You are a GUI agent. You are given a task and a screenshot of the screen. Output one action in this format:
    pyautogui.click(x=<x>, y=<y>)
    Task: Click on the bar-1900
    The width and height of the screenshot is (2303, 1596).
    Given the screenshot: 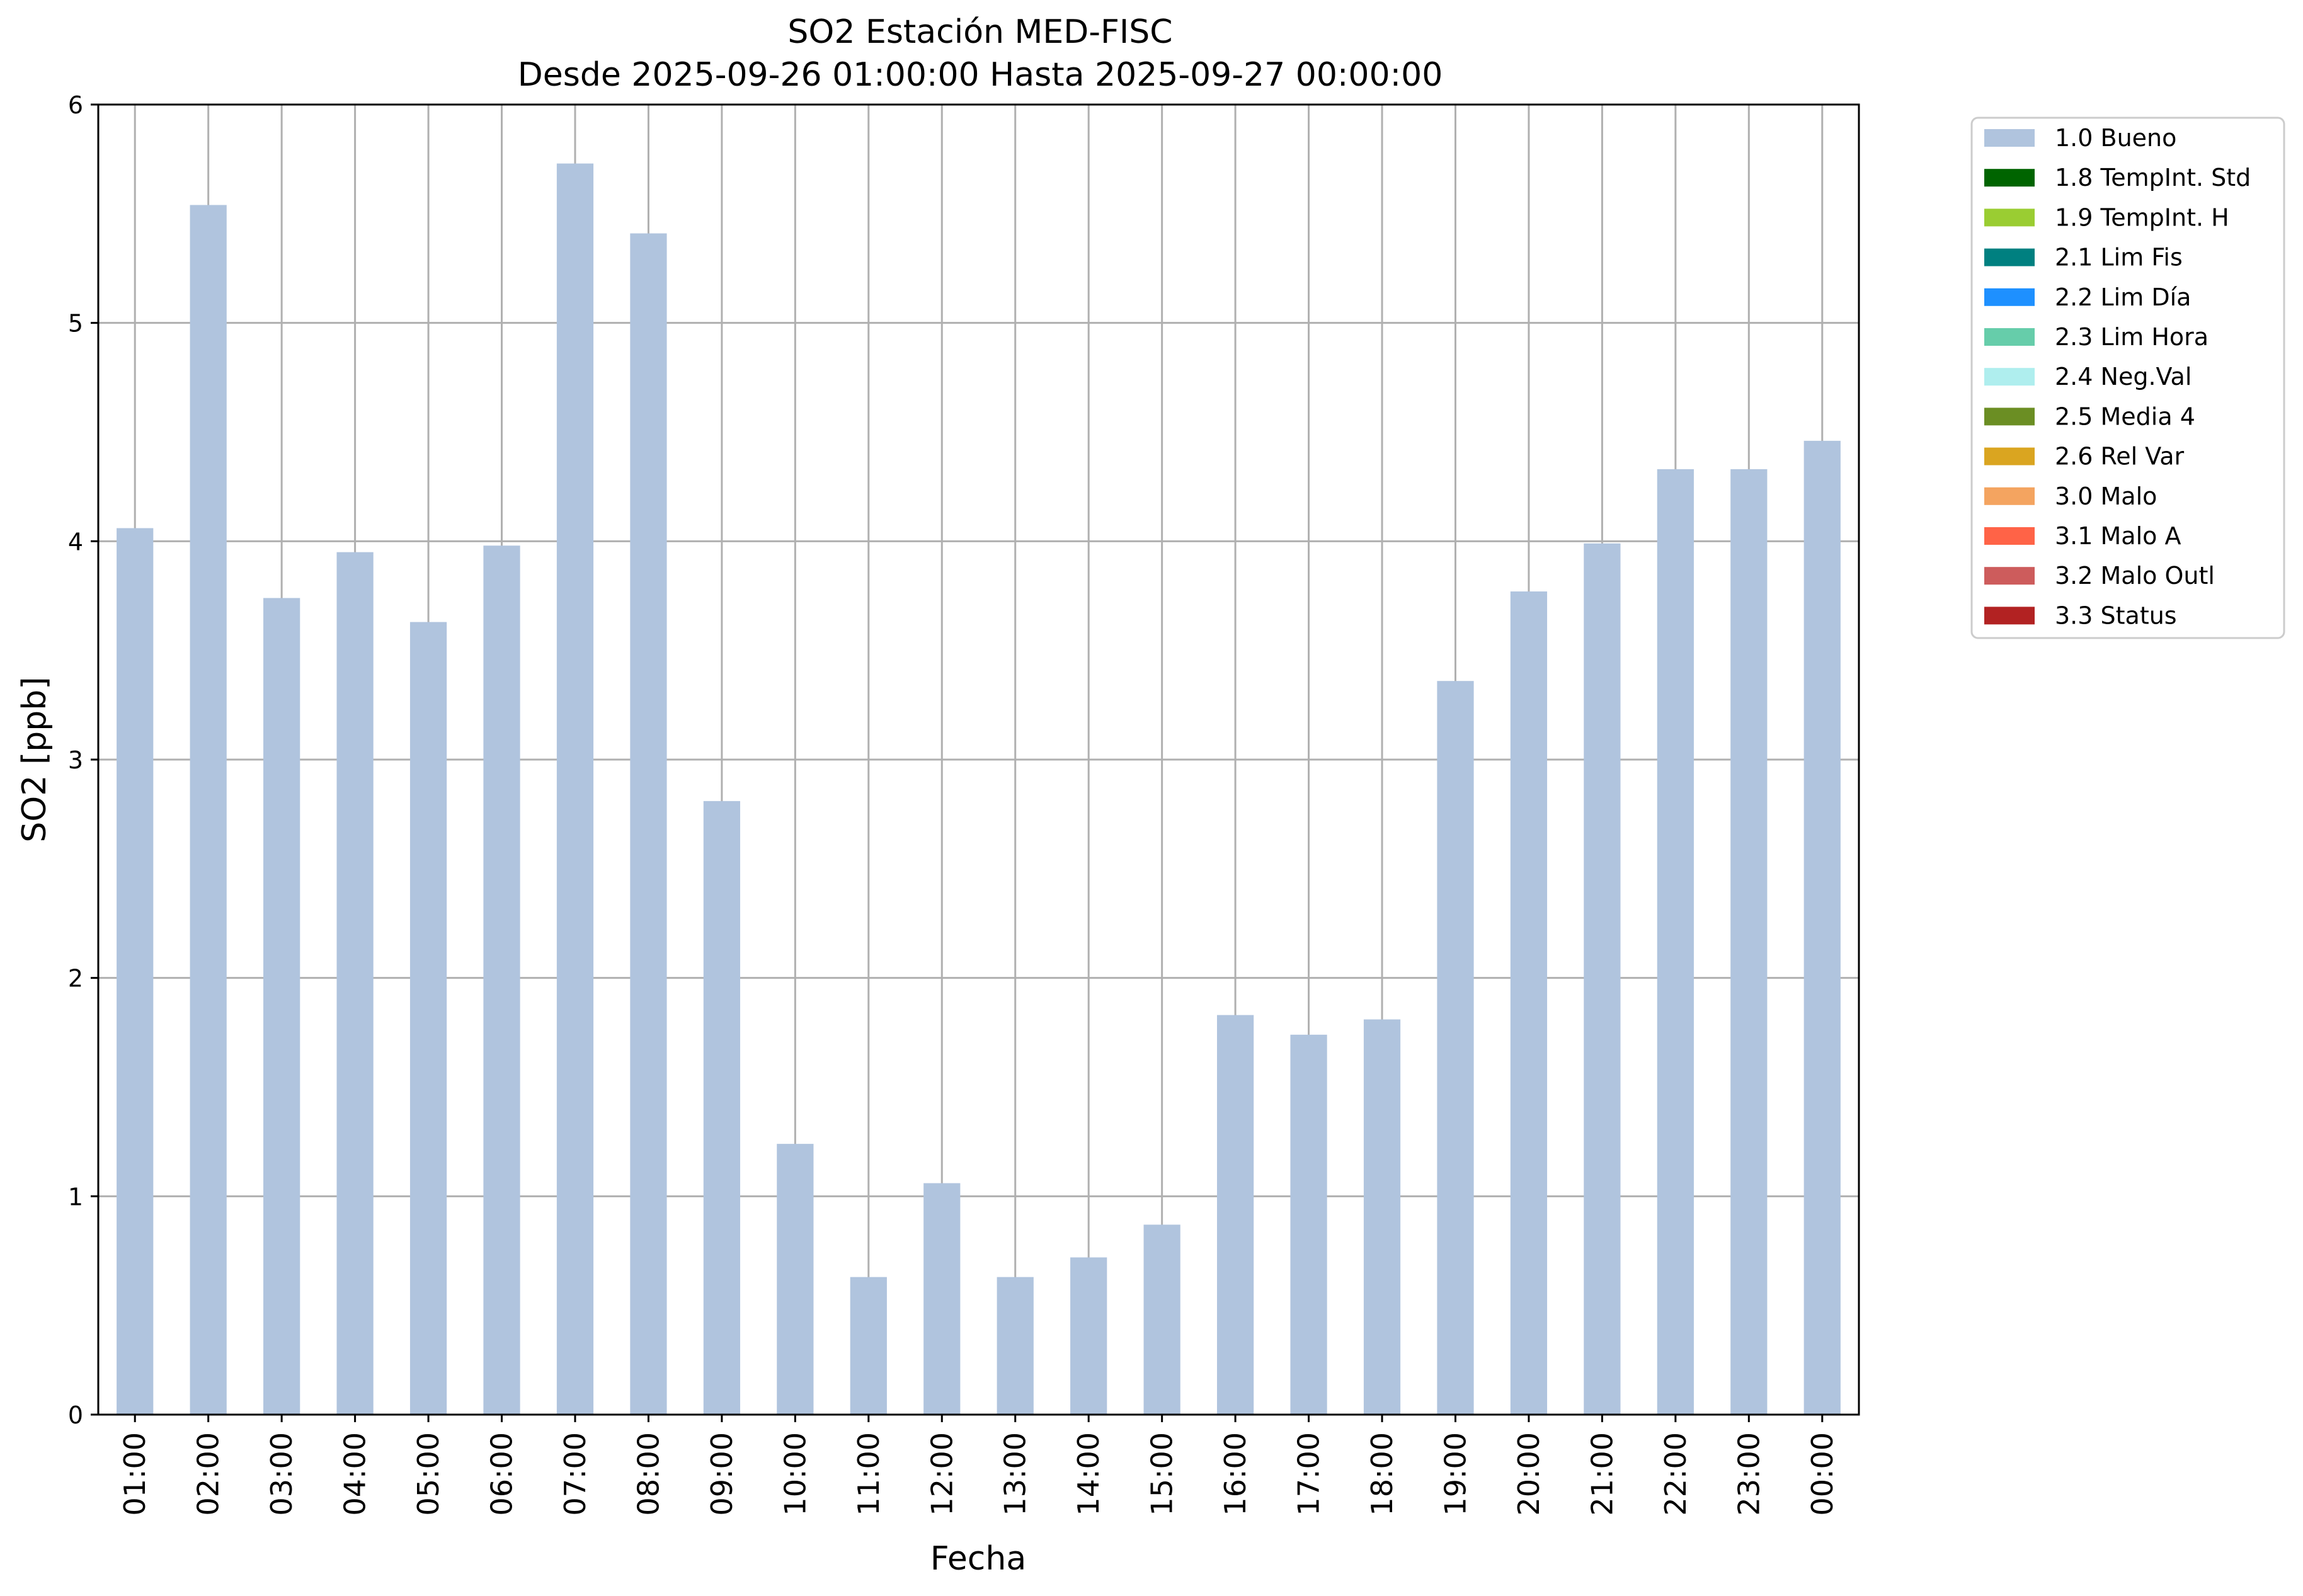 What is the action you would take?
    pyautogui.click(x=1455, y=1048)
    